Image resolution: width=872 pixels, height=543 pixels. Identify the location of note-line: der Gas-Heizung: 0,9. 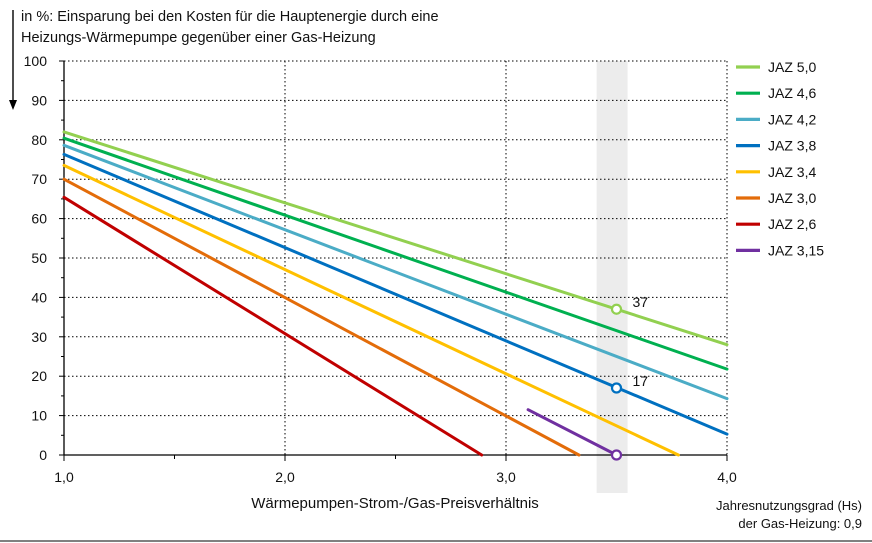
(800, 523).